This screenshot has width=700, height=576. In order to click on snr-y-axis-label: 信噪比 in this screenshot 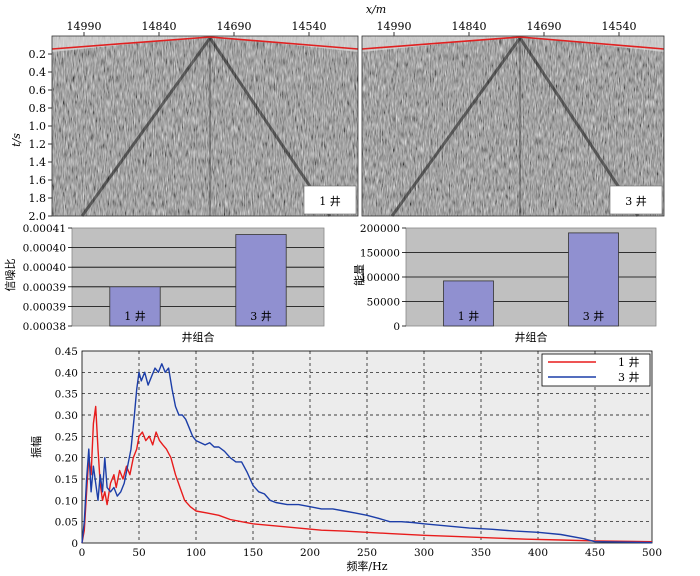, I will do `click(10, 275)`.